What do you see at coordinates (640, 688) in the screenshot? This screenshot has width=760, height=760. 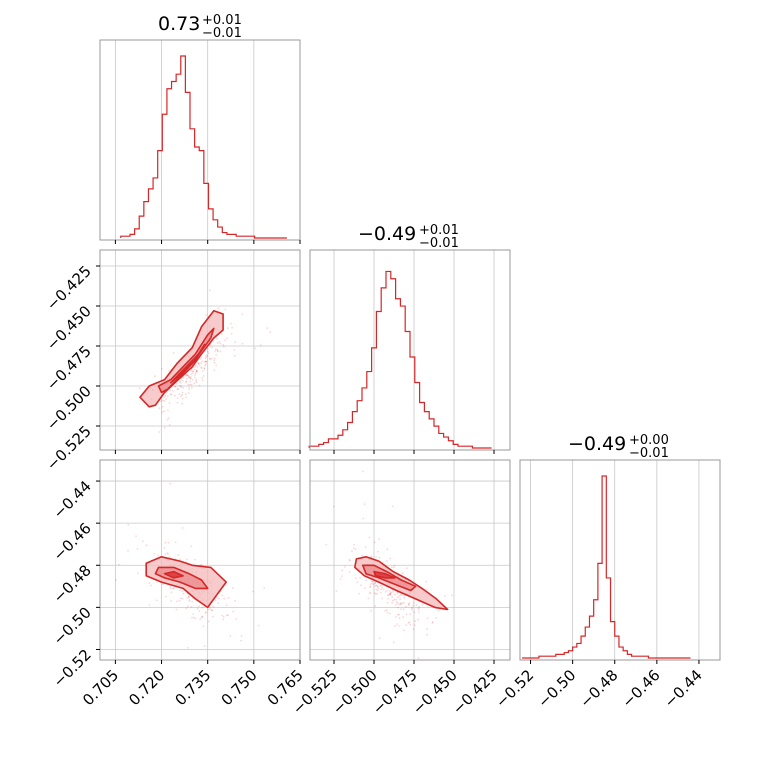 I see `xtick-label-p2-3: −0.46` at bounding box center [640, 688].